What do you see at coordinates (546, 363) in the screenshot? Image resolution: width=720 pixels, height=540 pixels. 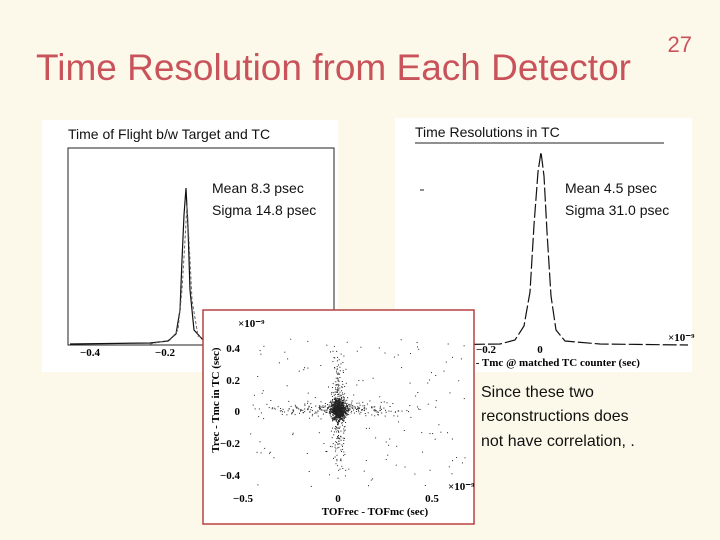 I see `x-axis-label: Trec - Tmc @ matched TC counter (sec)` at bounding box center [546, 363].